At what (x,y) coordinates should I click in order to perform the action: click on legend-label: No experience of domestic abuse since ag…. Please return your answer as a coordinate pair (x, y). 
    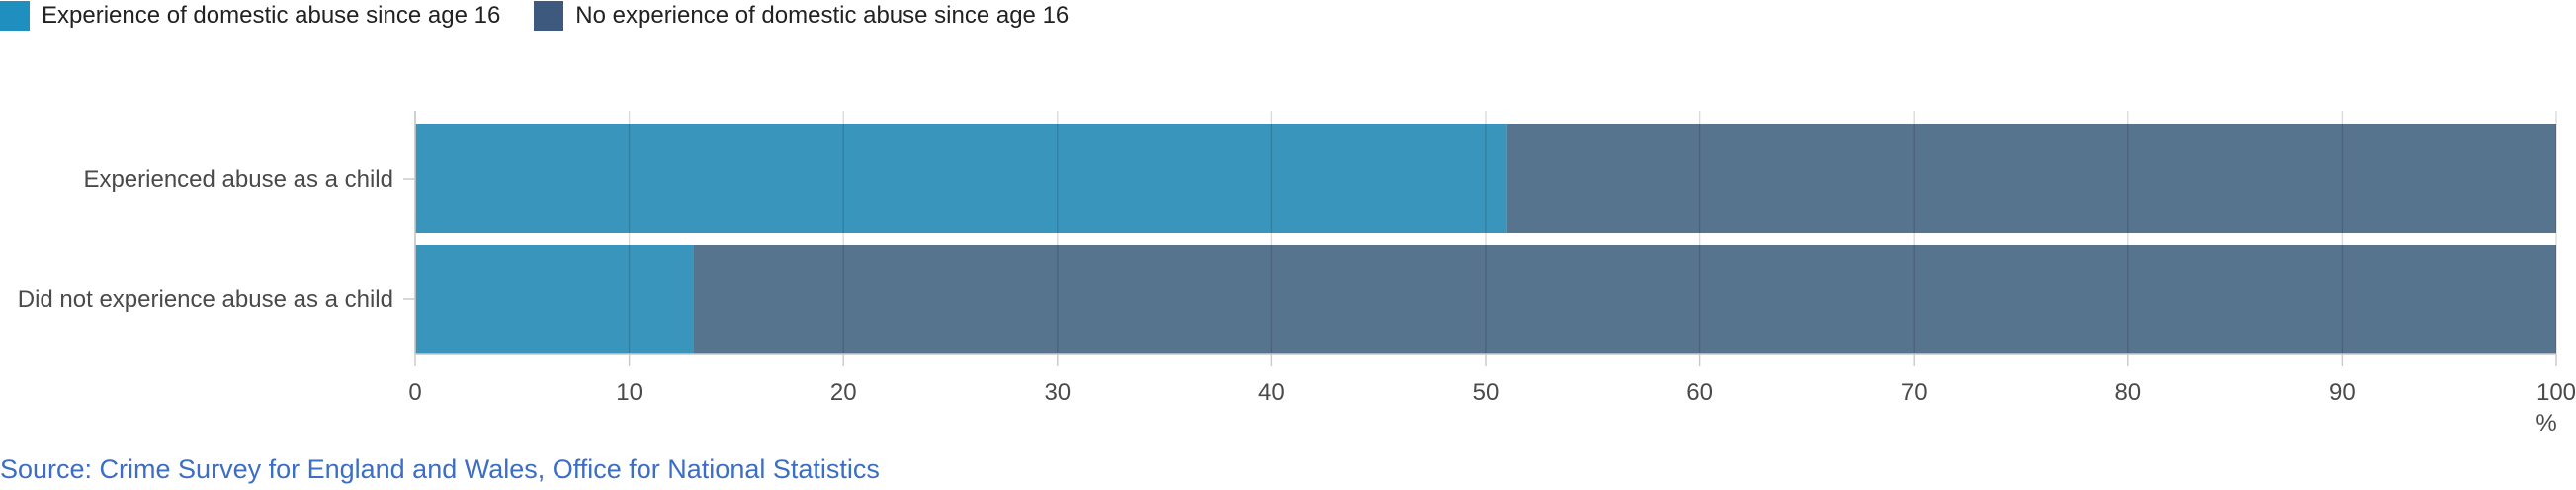
    Looking at the image, I should click on (822, 15).